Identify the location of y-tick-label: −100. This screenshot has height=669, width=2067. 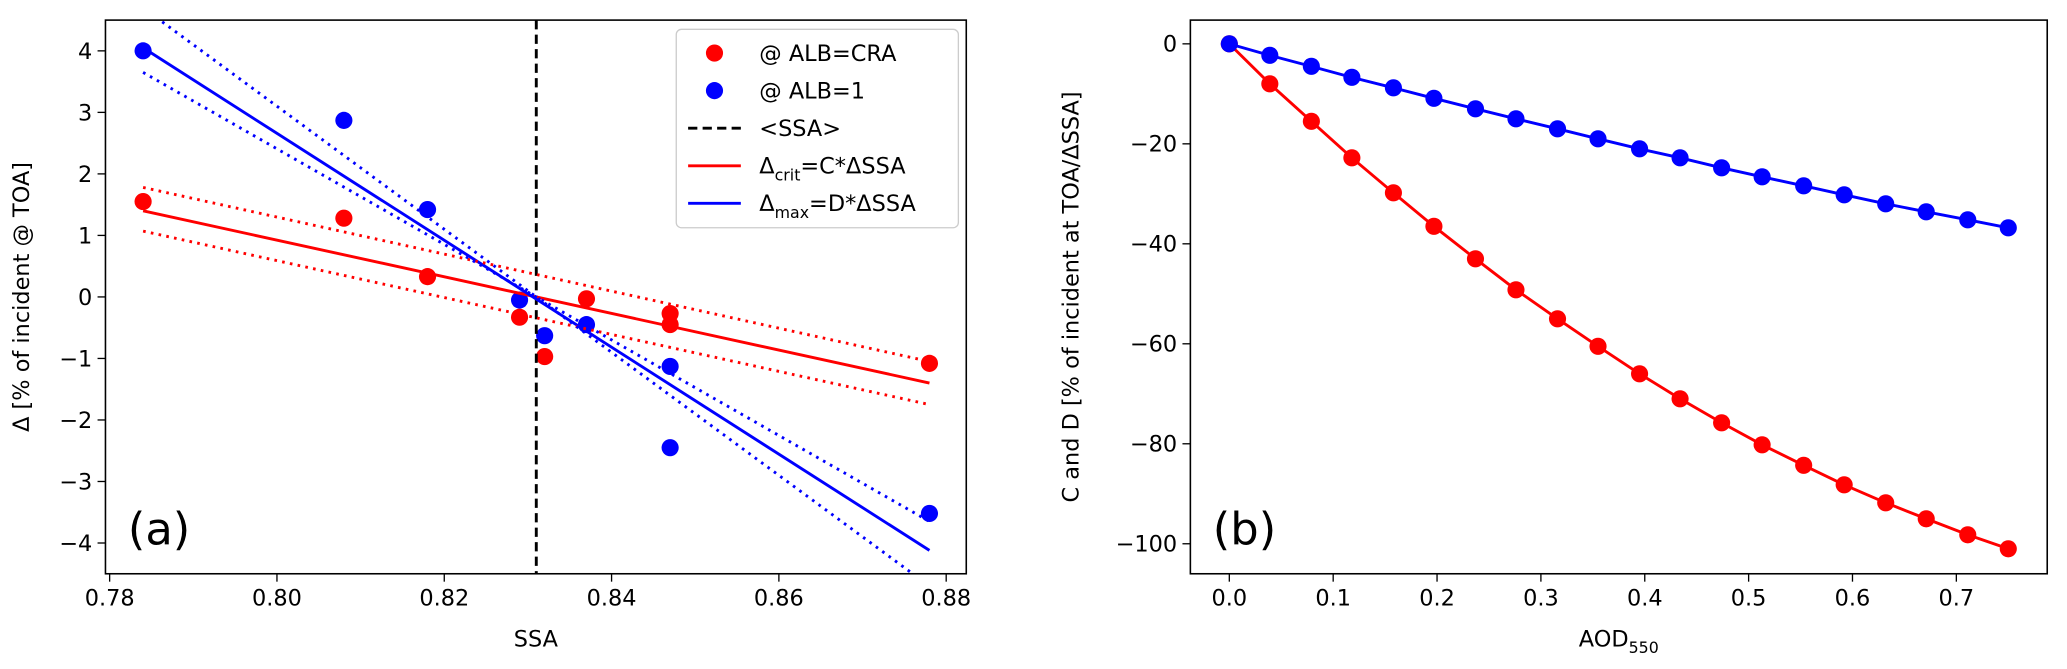
(1147, 545).